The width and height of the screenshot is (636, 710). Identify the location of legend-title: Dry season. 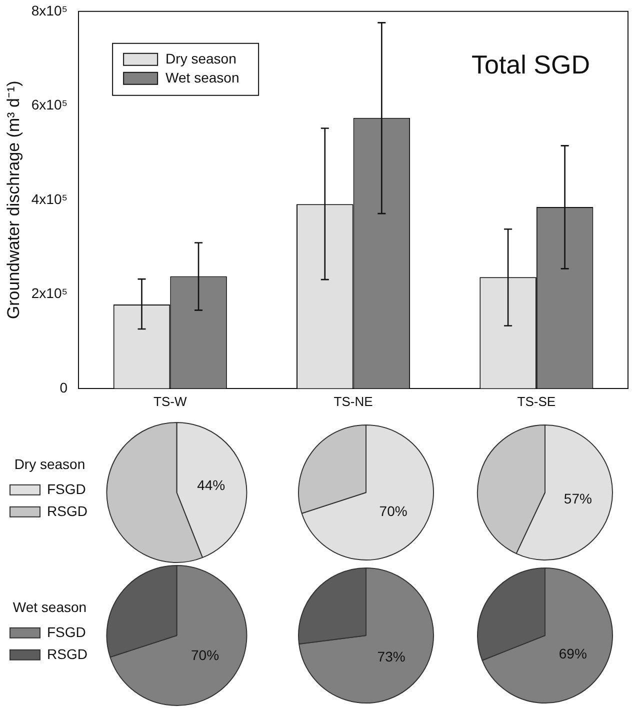
(50, 464).